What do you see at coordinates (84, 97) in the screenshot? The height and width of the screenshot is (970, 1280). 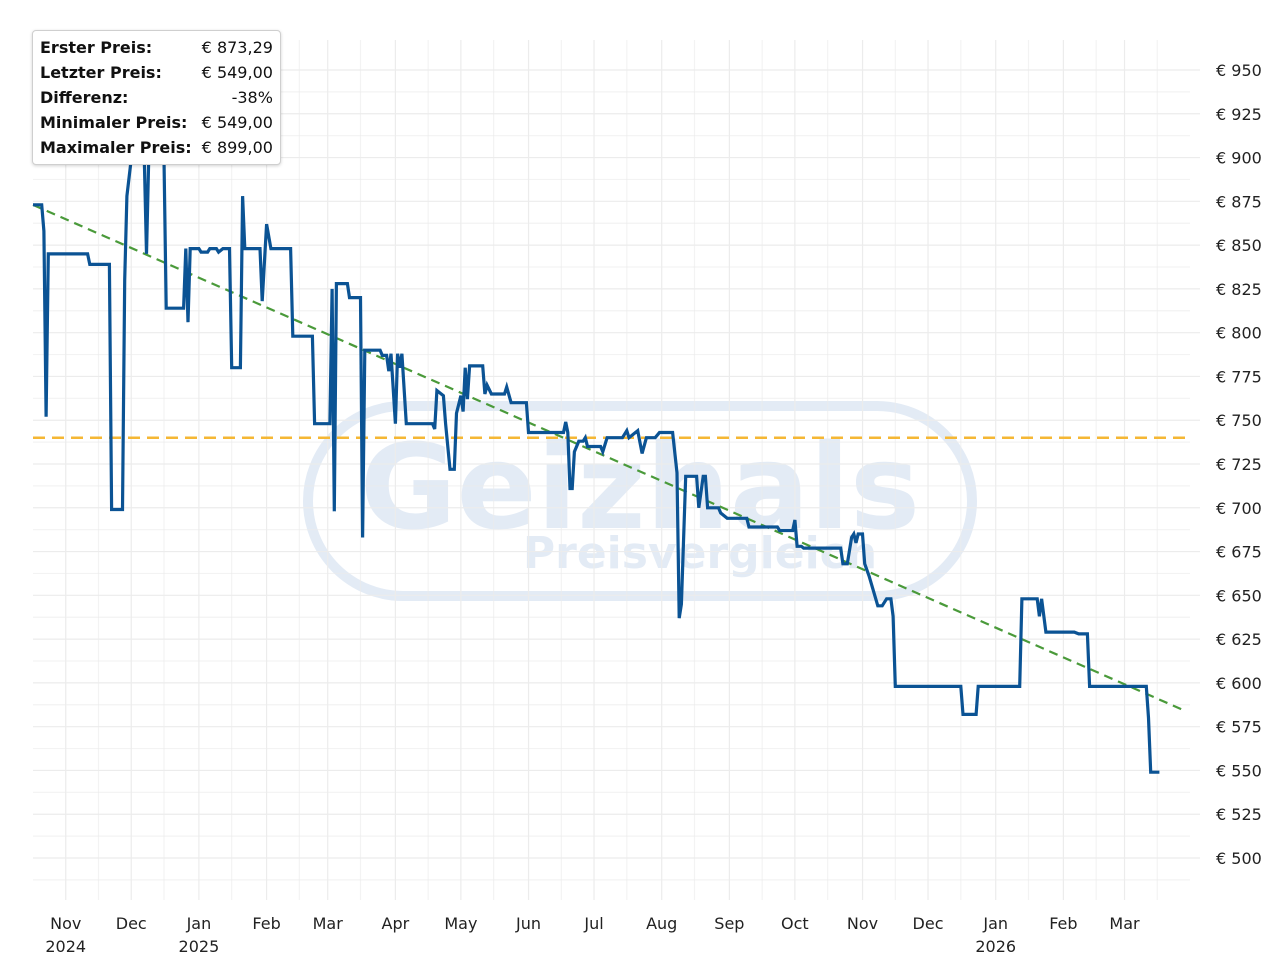 I see `difference-label: Differenz:` at bounding box center [84, 97].